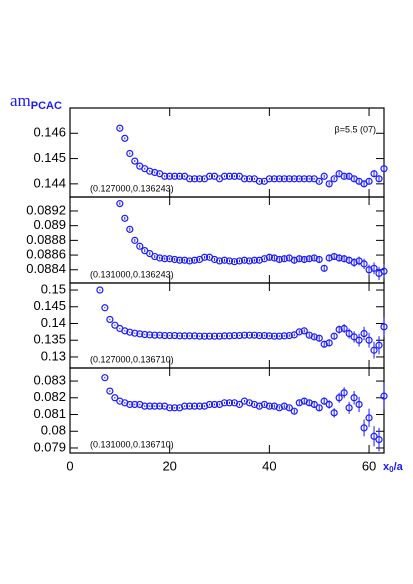 The width and height of the screenshot is (413, 584). I want to click on annotation: (0.131000,0.136243), so click(132, 274).